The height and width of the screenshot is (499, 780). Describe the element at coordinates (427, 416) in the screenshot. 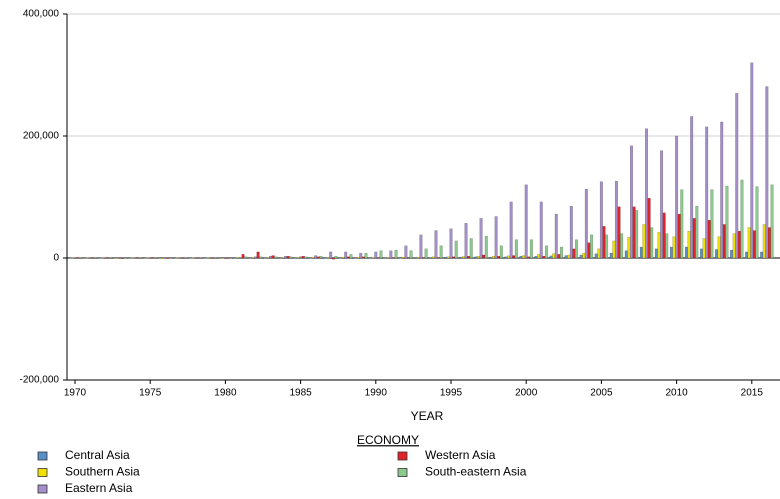

I see `x-axis-title: YEAR` at that location.